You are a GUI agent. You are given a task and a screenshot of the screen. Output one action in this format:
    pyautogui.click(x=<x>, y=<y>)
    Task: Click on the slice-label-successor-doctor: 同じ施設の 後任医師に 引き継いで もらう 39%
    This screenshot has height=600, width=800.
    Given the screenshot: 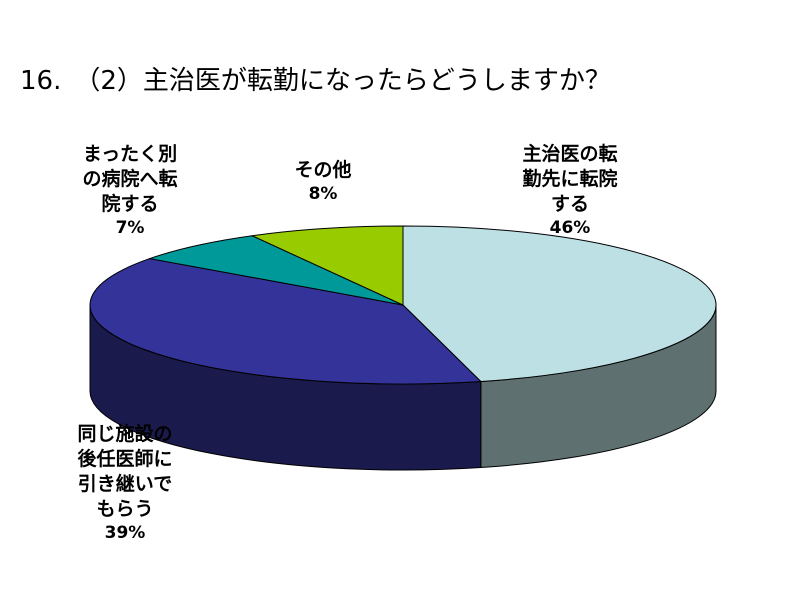 What is the action you would take?
    pyautogui.click(x=125, y=483)
    